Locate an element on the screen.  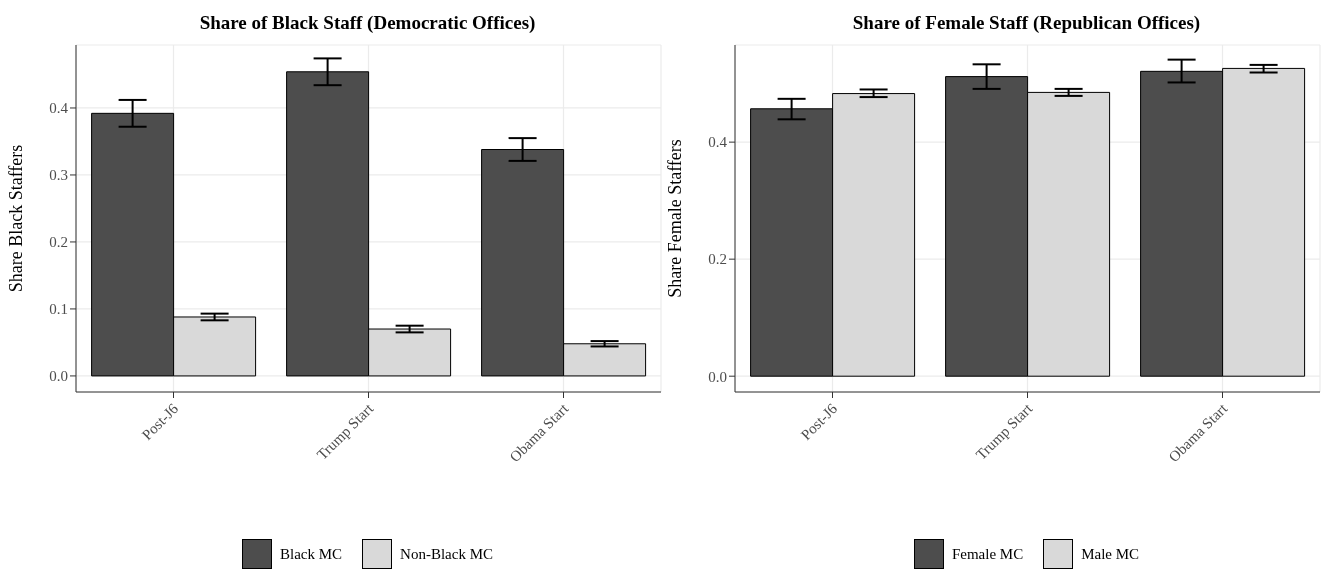
y-axis-title: Share Black Staffers is located at coordinates (16, 218).